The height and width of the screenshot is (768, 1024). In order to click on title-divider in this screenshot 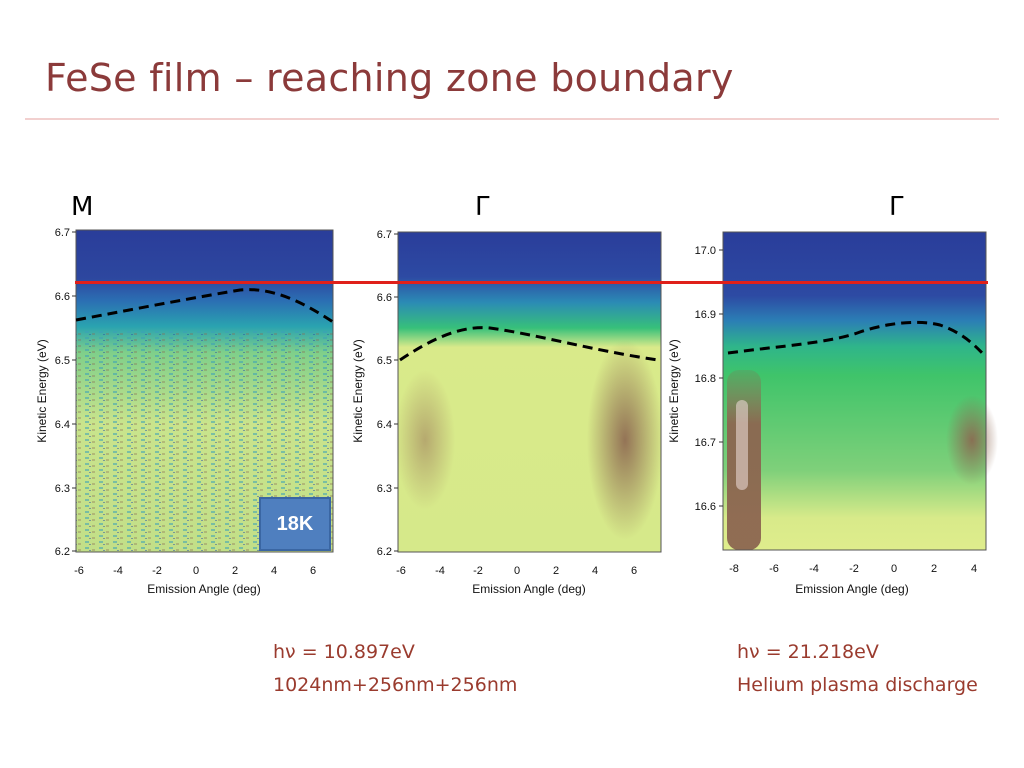, I will do `click(512, 119)`.